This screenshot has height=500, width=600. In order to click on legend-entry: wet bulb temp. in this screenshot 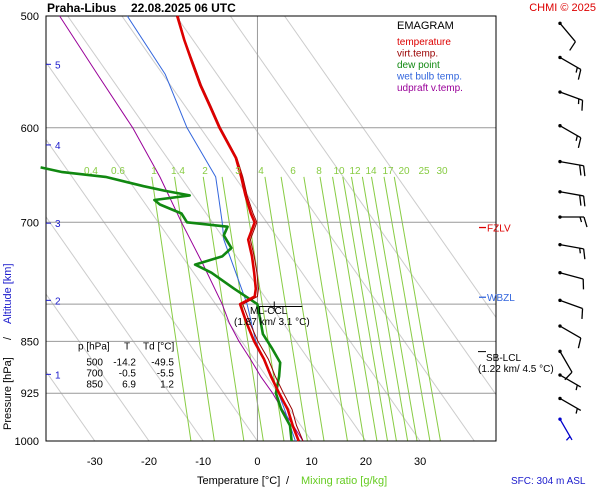, I will do `click(429, 77)`.